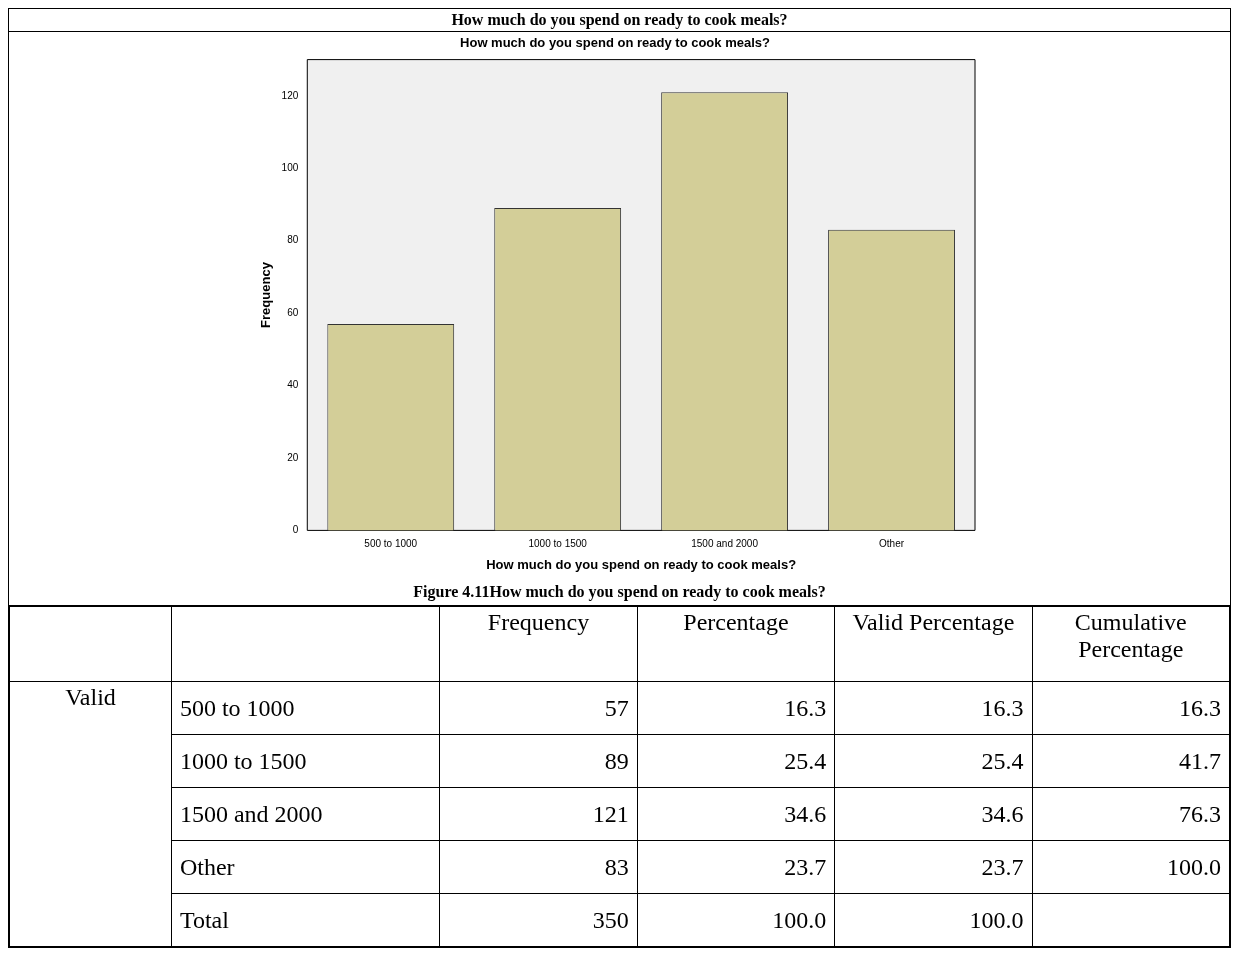  What do you see at coordinates (292, 457) in the screenshot?
I see `y-tick-label: 20` at bounding box center [292, 457].